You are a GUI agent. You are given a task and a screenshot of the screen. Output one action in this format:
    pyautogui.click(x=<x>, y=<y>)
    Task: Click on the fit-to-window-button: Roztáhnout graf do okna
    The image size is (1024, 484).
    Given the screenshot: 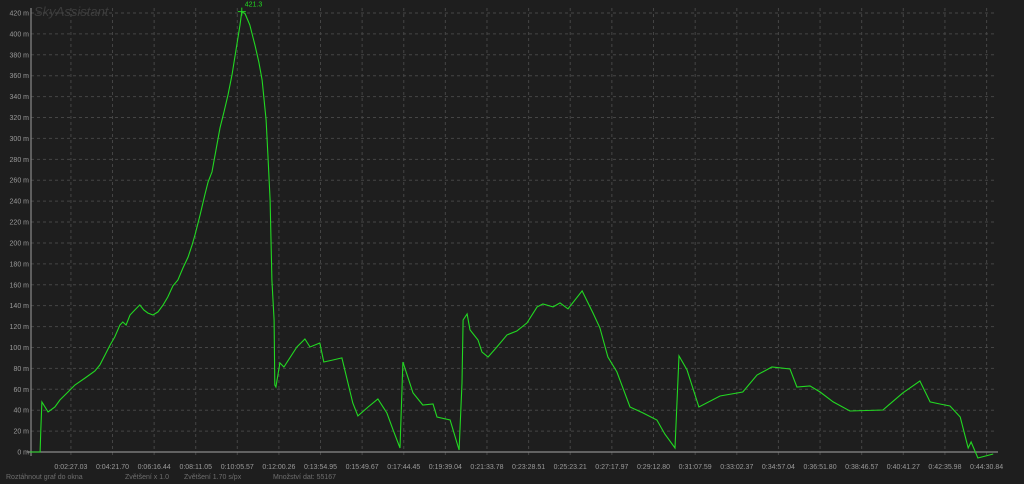 What is the action you would take?
    pyautogui.click(x=44, y=477)
    